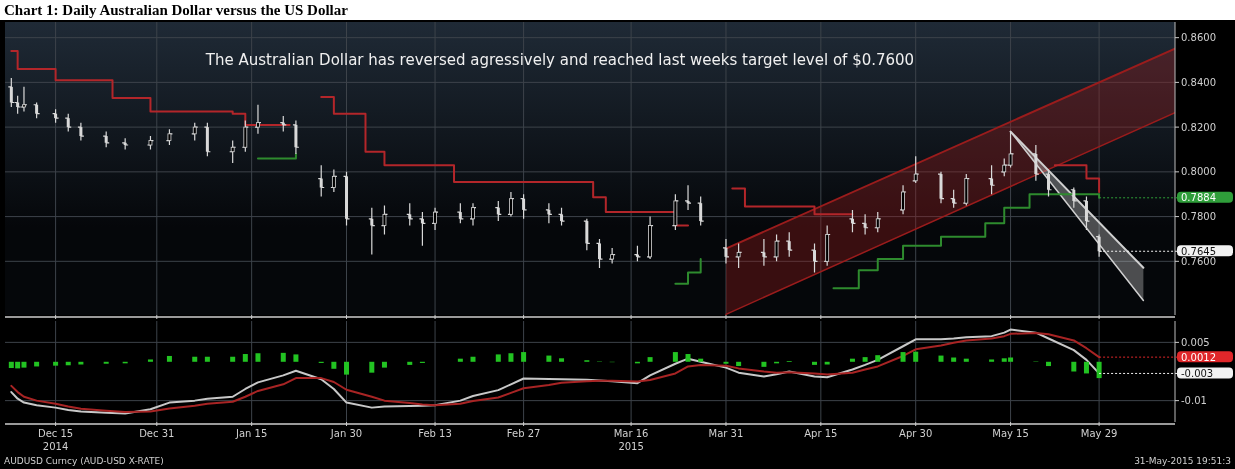 This screenshot has height=469, width=1235. Describe the element at coordinates (157, 433) in the screenshot. I see `x-tick-label: Dec 31` at that location.